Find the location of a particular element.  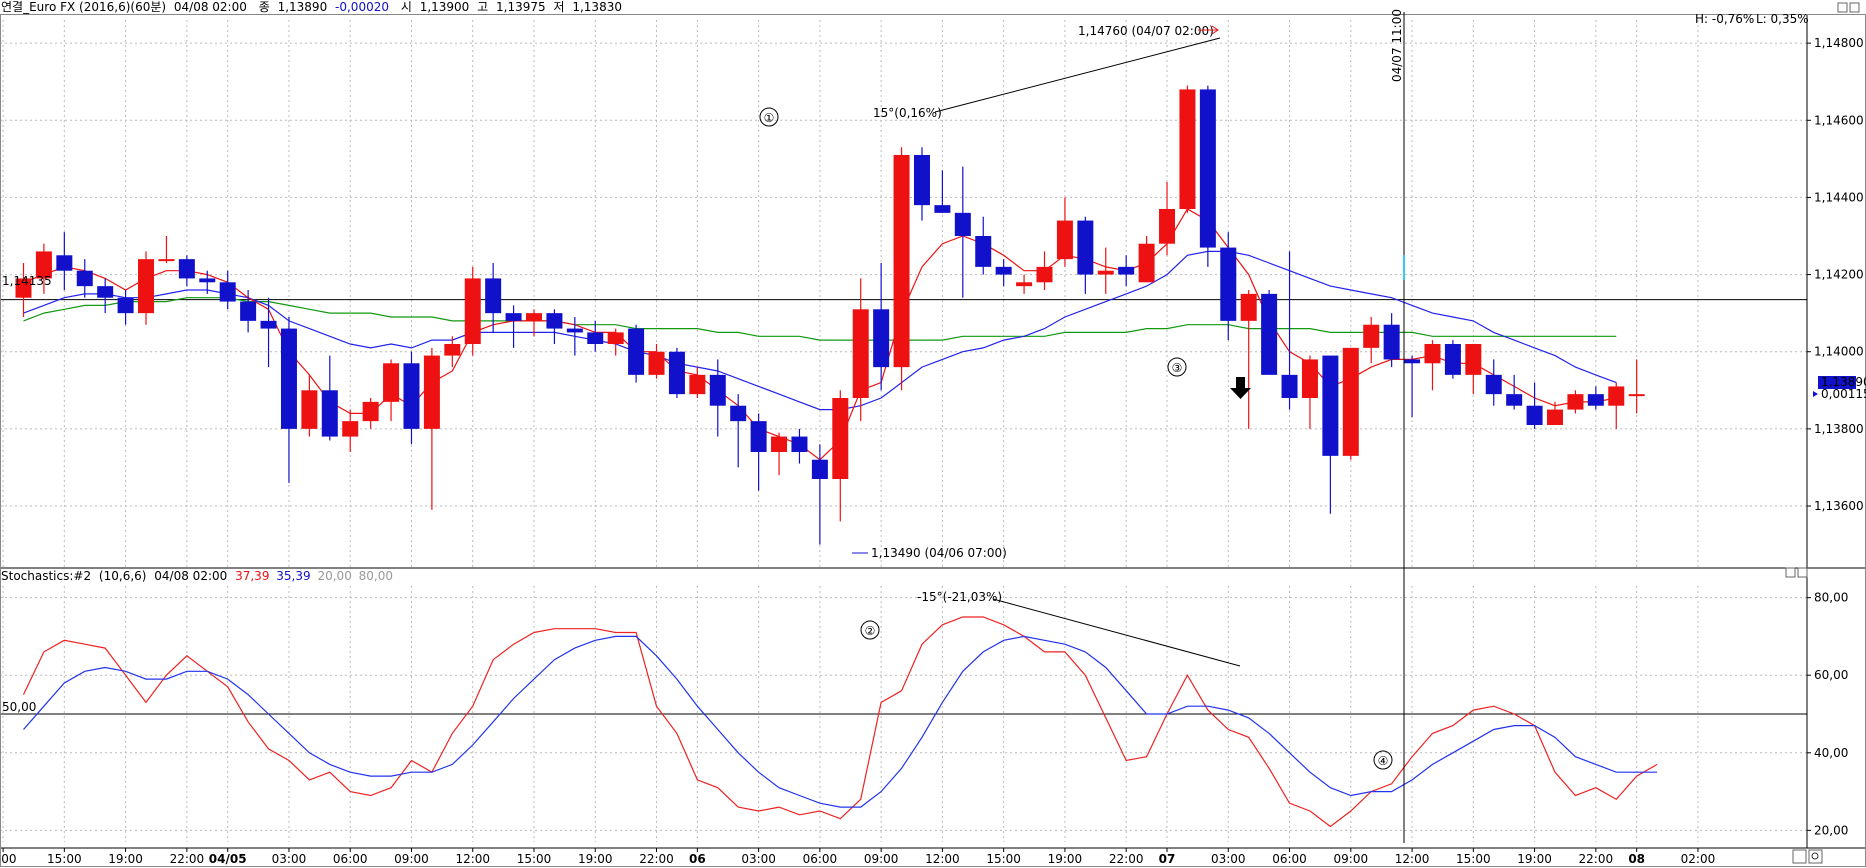

last-change-label: 0,00115 is located at coordinates (1843, 394).